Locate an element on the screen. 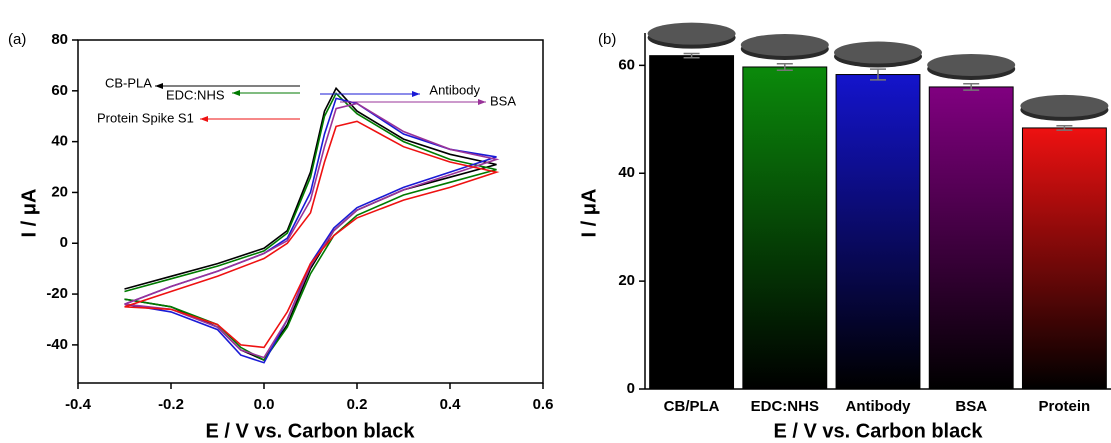 The image size is (1111, 443). legend-label: BSA is located at coordinates (503, 100).